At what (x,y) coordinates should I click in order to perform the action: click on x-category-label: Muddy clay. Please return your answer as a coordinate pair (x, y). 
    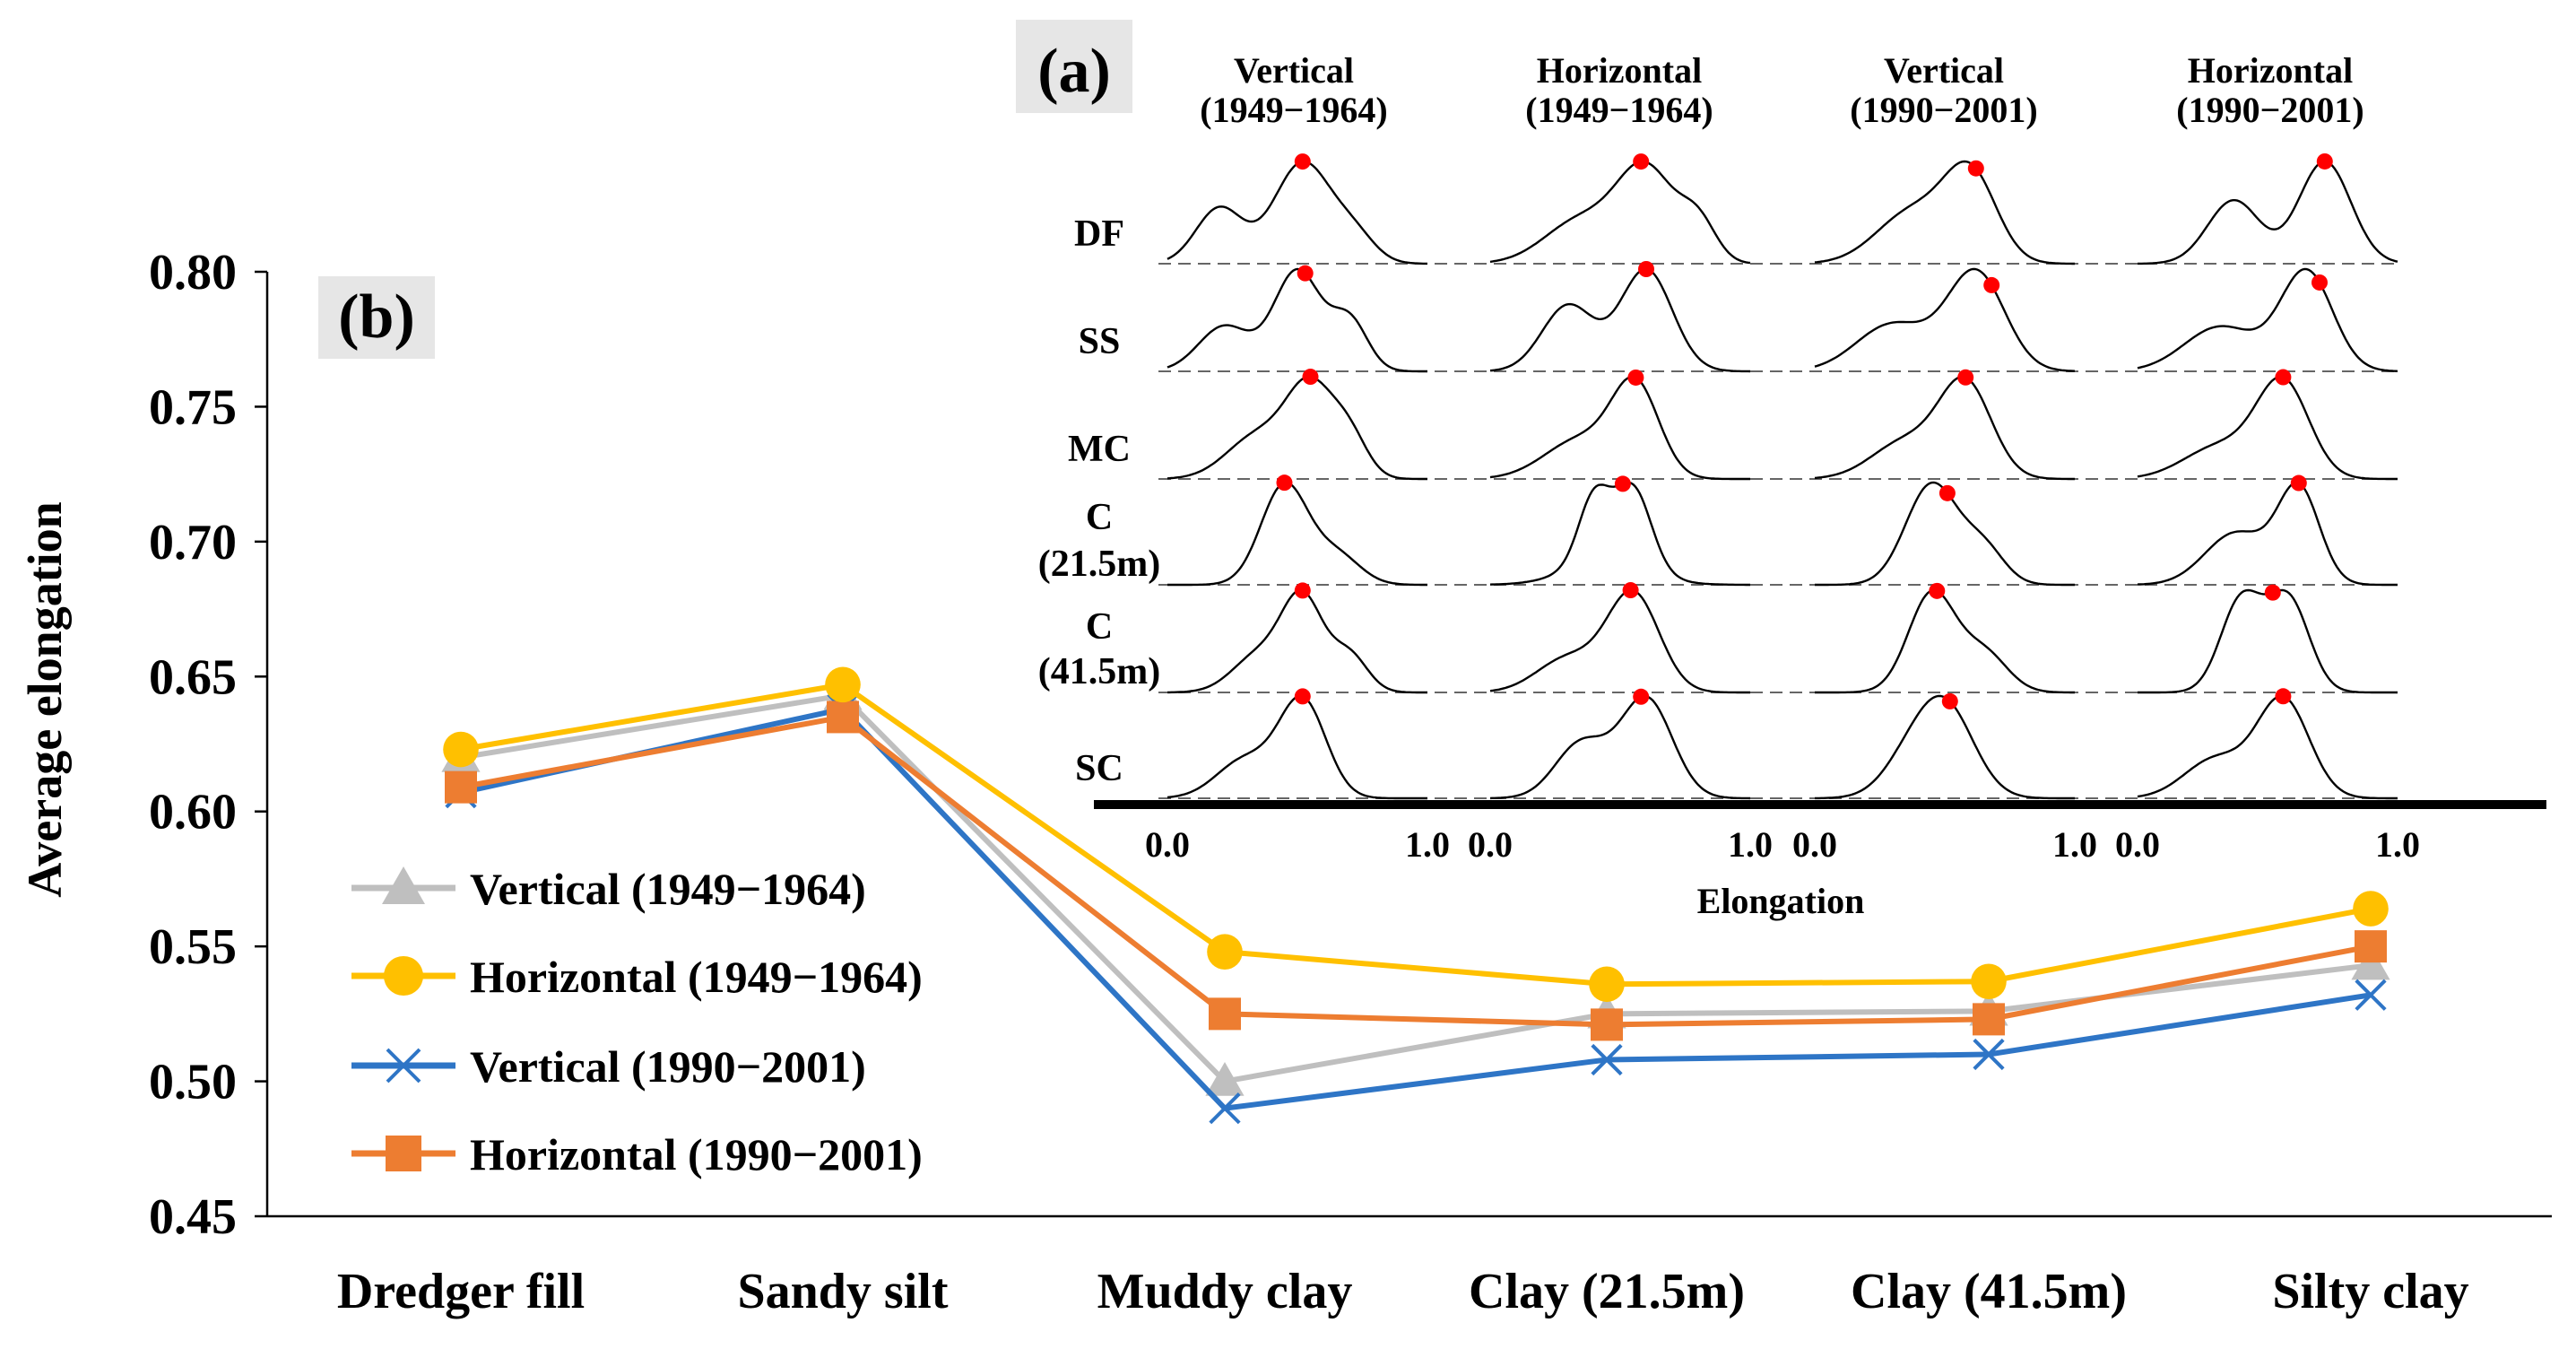
    Looking at the image, I should click on (1225, 1291).